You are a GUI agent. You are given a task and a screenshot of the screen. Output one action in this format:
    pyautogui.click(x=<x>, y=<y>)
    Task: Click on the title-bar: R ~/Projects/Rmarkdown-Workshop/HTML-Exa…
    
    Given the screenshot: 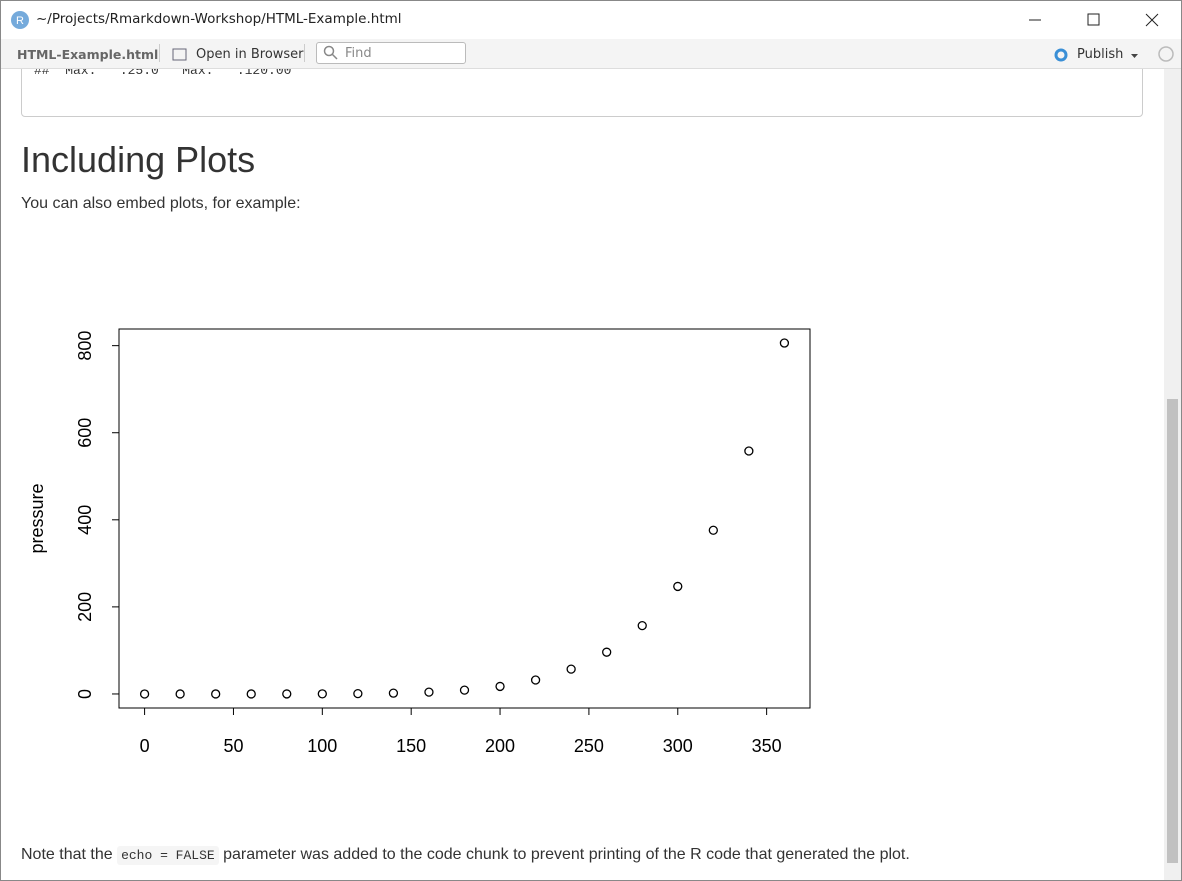 What is the action you would take?
    pyautogui.click(x=591, y=20)
    